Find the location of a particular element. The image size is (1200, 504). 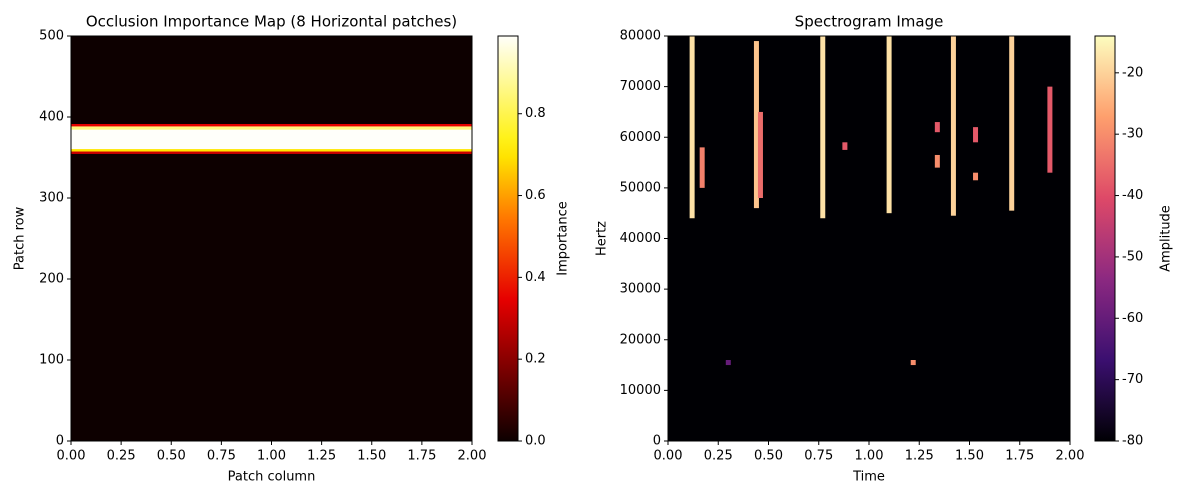

x-axis-label: Patch column is located at coordinates (272, 477).